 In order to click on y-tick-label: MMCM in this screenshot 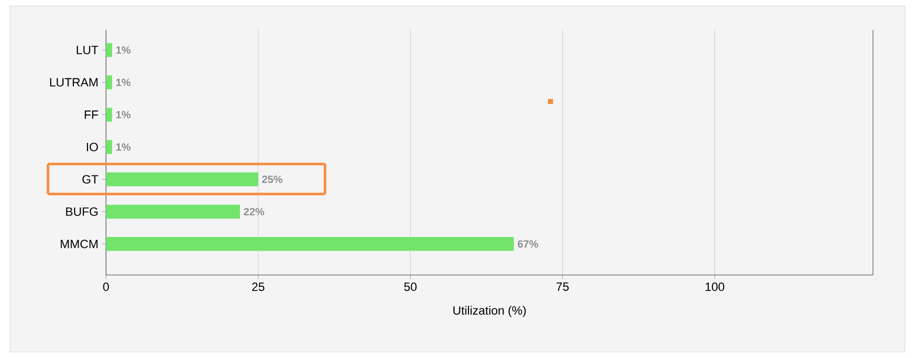, I will do `click(79, 244)`.